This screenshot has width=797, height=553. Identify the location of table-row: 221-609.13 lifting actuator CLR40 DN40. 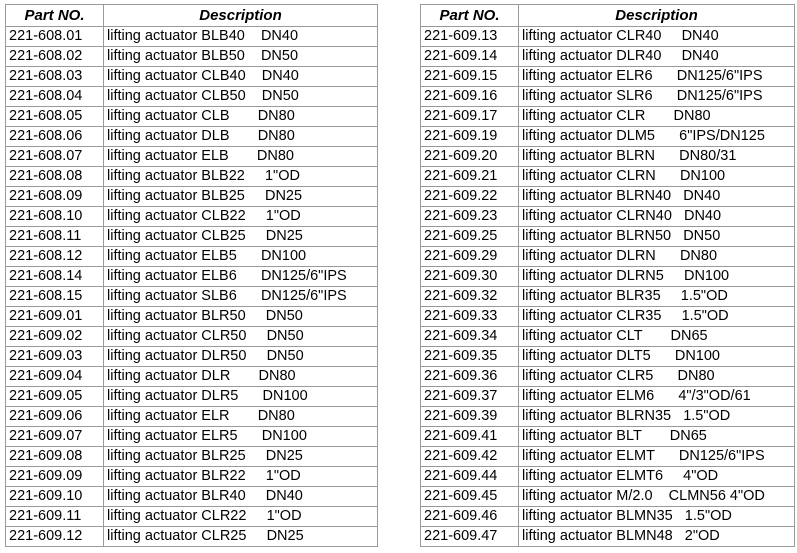
(607, 36).